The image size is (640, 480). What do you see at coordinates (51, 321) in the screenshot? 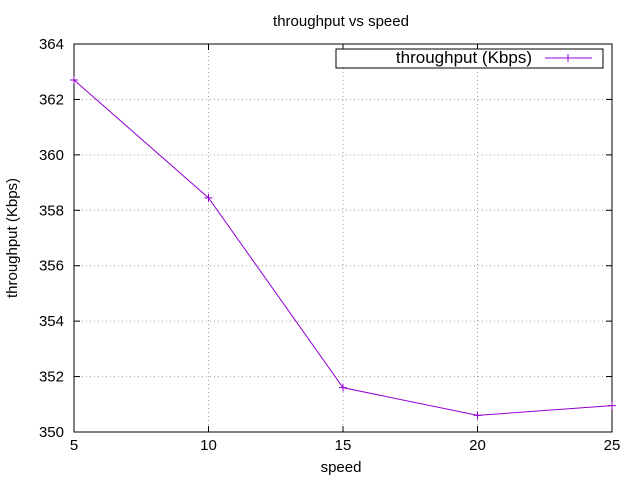
I see `y-tick-label: 354` at bounding box center [51, 321].